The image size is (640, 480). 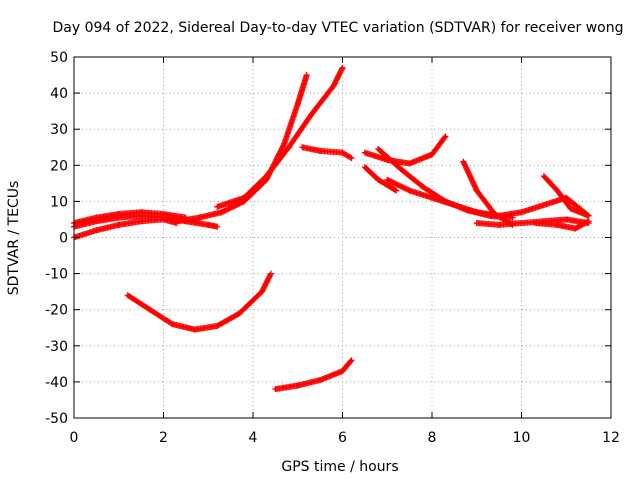 I want to click on x-tick-label: 4, so click(x=253, y=438).